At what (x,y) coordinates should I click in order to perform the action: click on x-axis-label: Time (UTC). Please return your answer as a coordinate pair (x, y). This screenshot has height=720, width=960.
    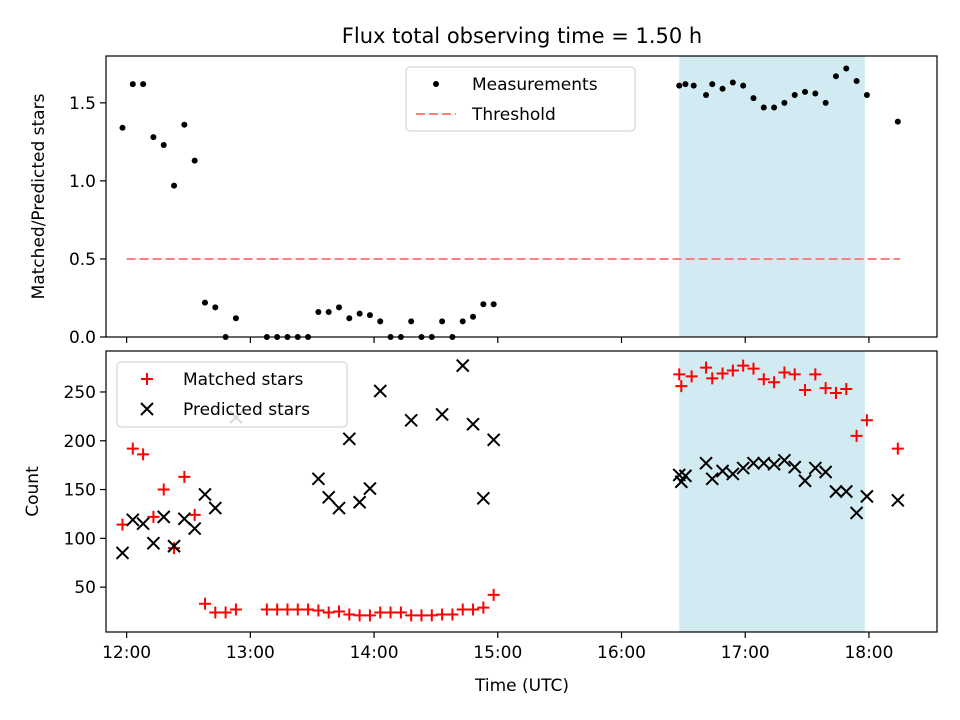
    Looking at the image, I should click on (521, 686).